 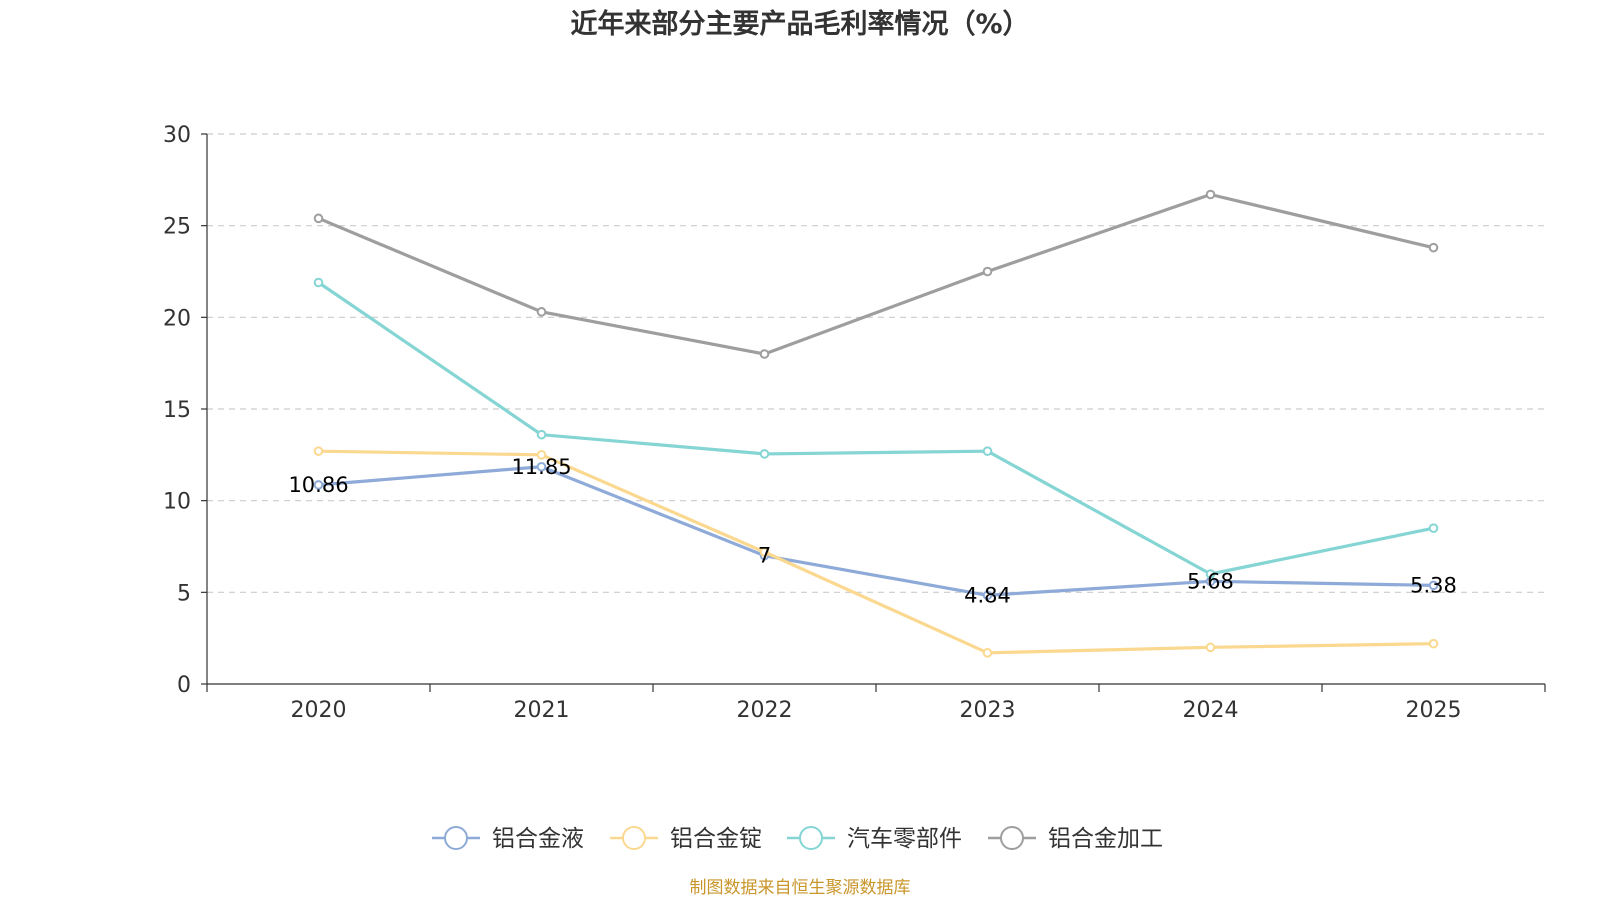 I want to click on y-tick-label: 20, so click(x=177, y=318).